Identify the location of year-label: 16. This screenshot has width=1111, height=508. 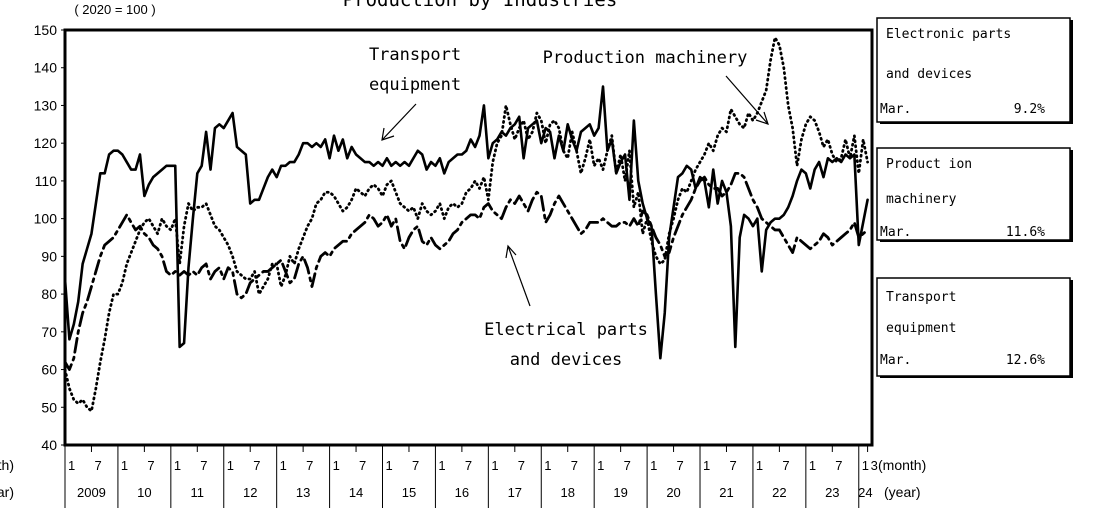
(462, 492).